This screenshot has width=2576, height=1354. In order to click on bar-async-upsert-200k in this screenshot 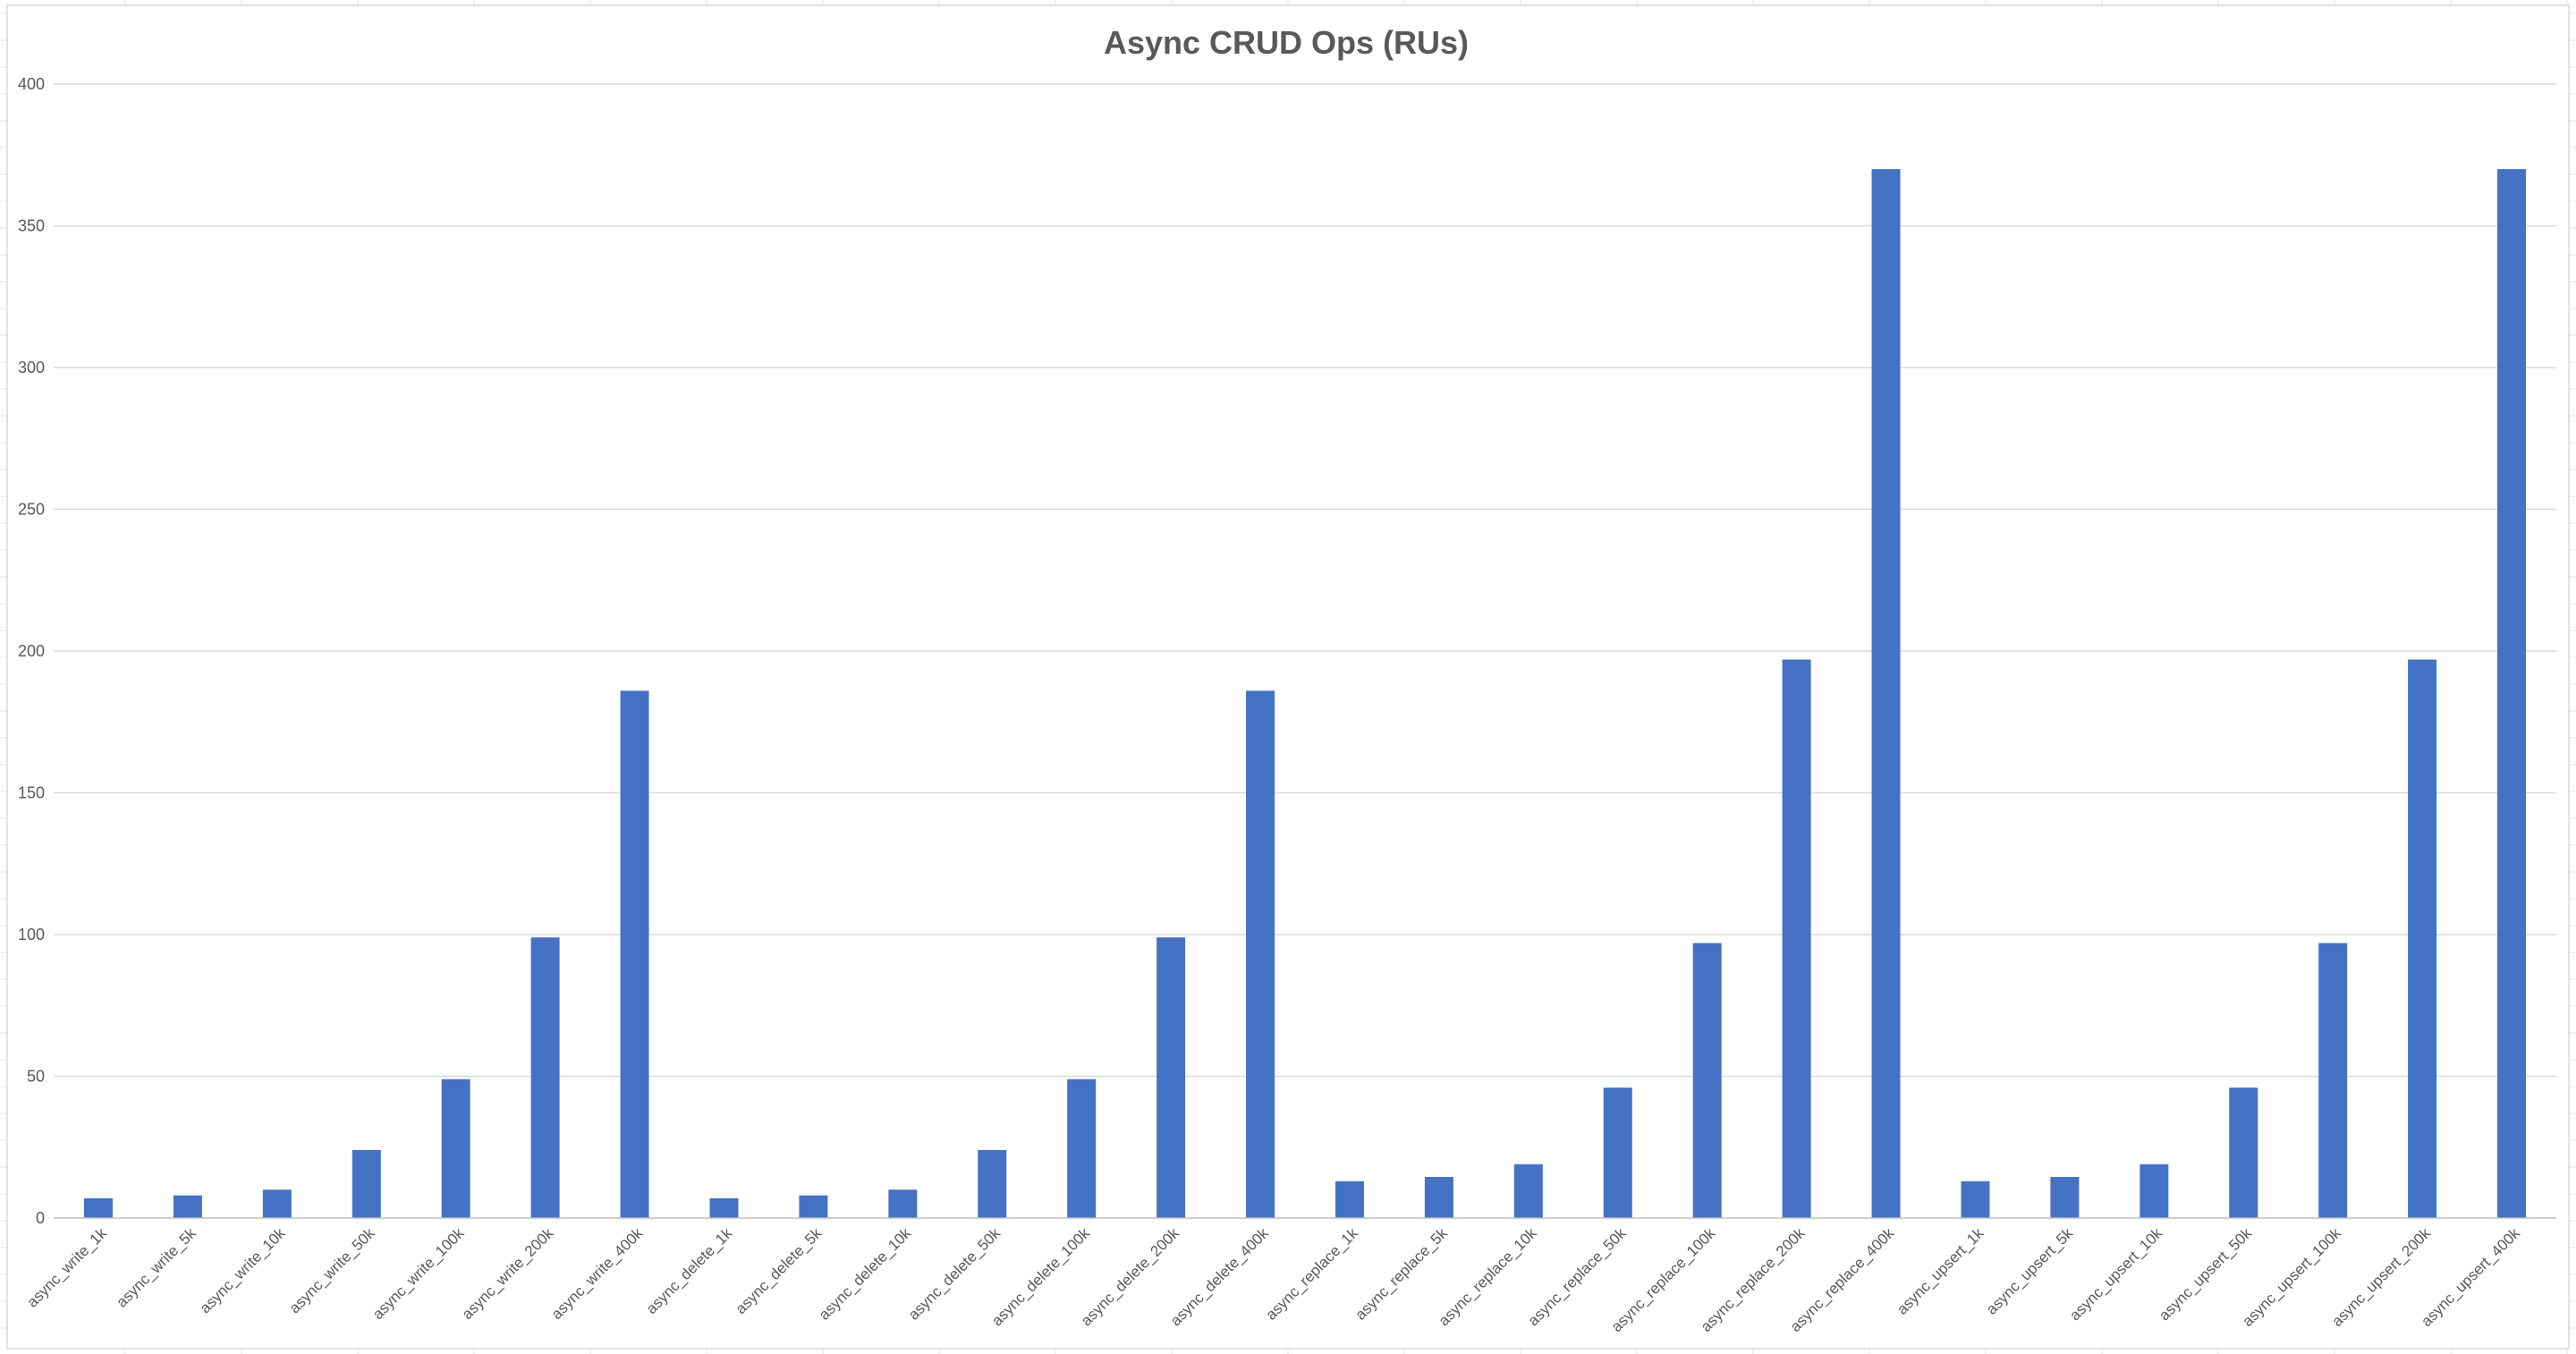, I will do `click(2422, 939)`.